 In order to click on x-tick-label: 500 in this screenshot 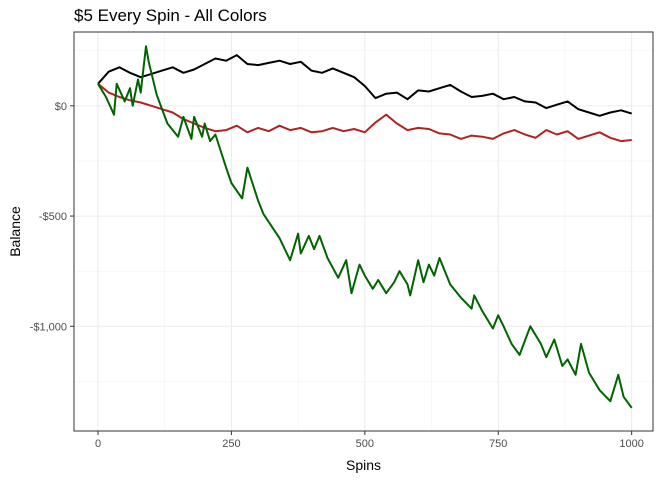, I will do `click(365, 444)`.